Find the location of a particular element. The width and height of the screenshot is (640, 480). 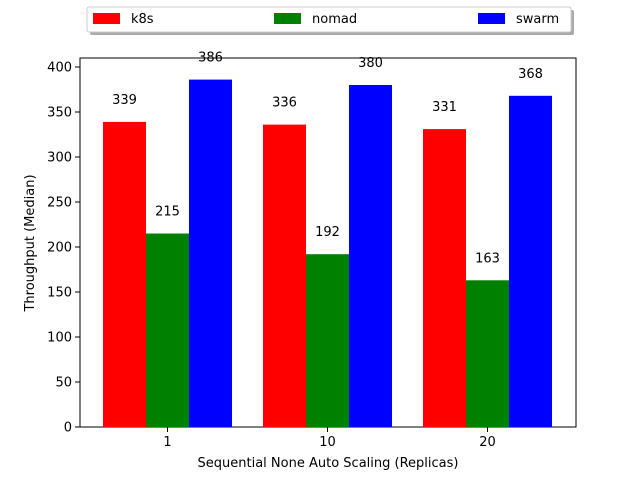

x-tick-label: 1 is located at coordinates (167, 442).